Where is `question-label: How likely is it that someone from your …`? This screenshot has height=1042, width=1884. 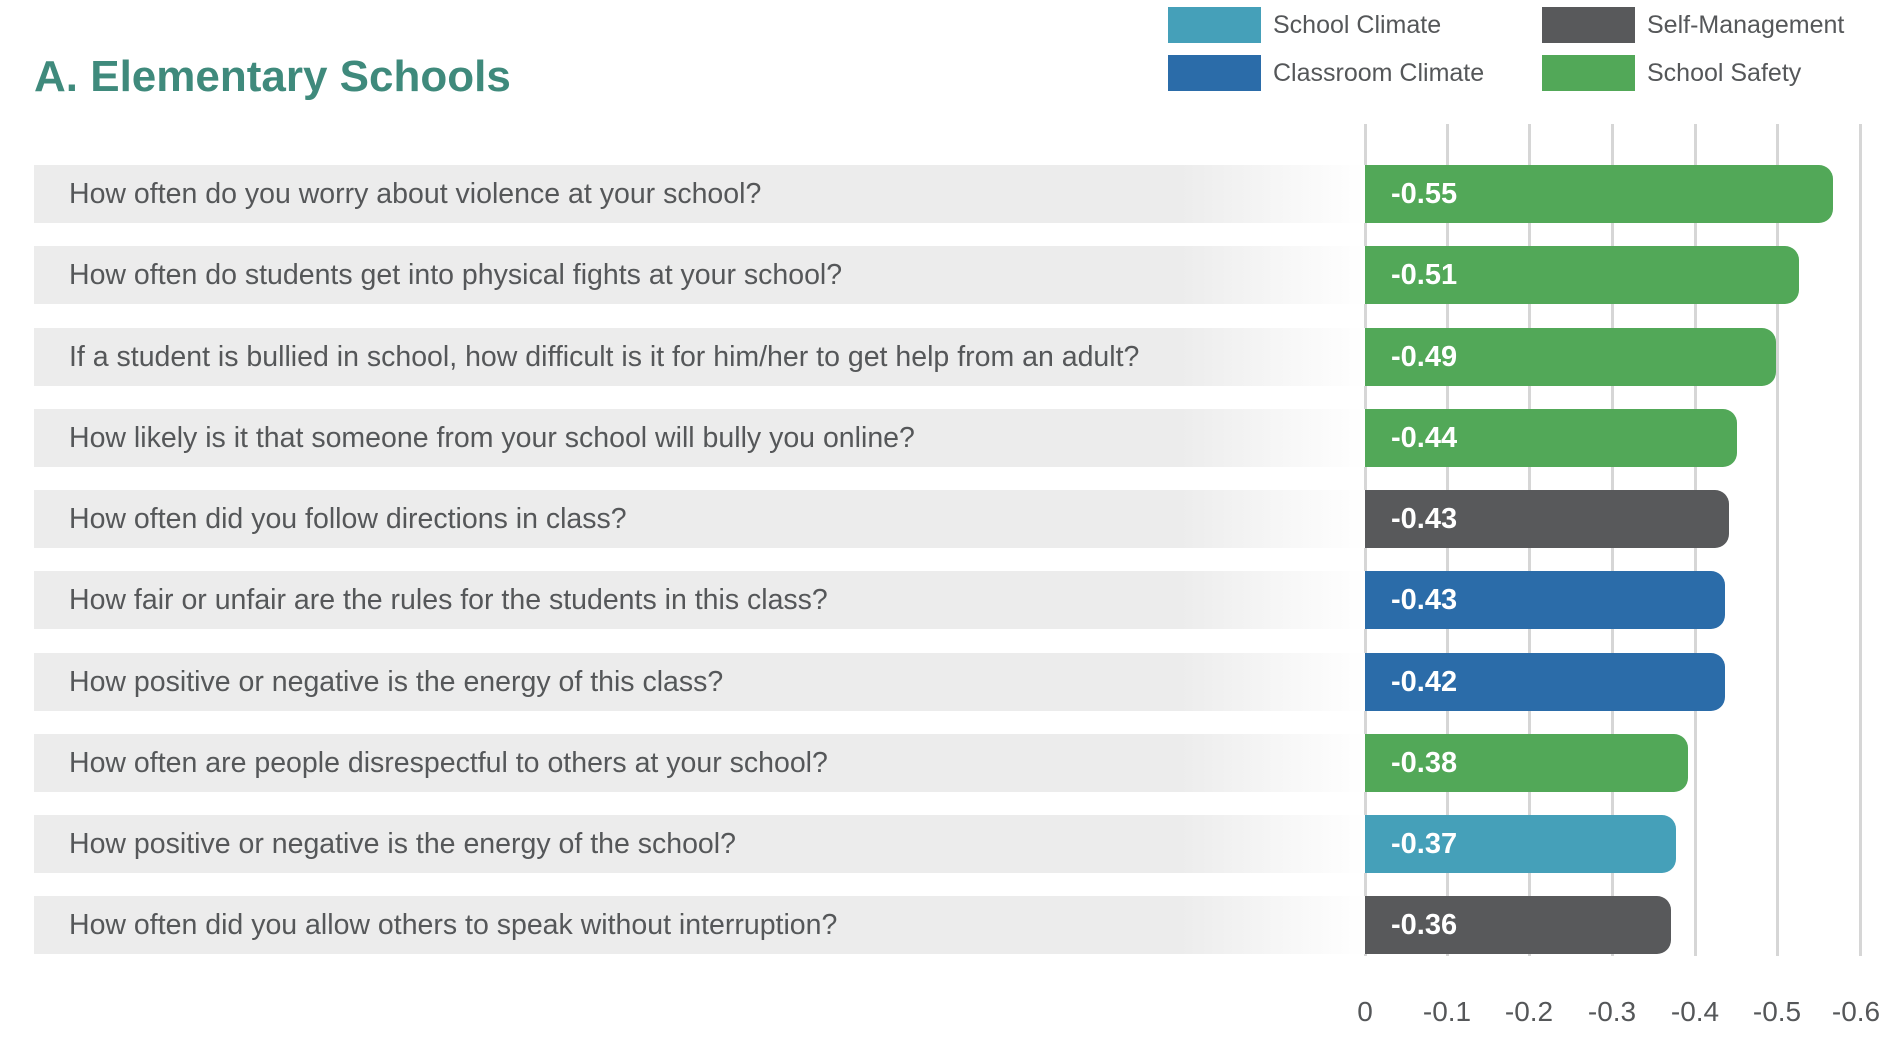
question-label: How likely is it that someone from your … is located at coordinates (492, 438).